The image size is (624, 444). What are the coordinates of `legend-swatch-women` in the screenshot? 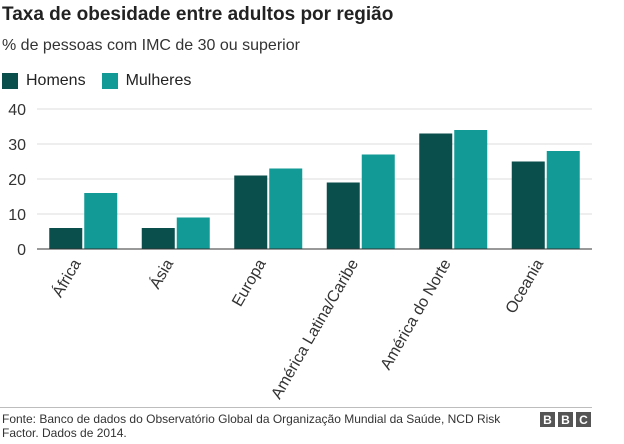 It's located at (109, 81).